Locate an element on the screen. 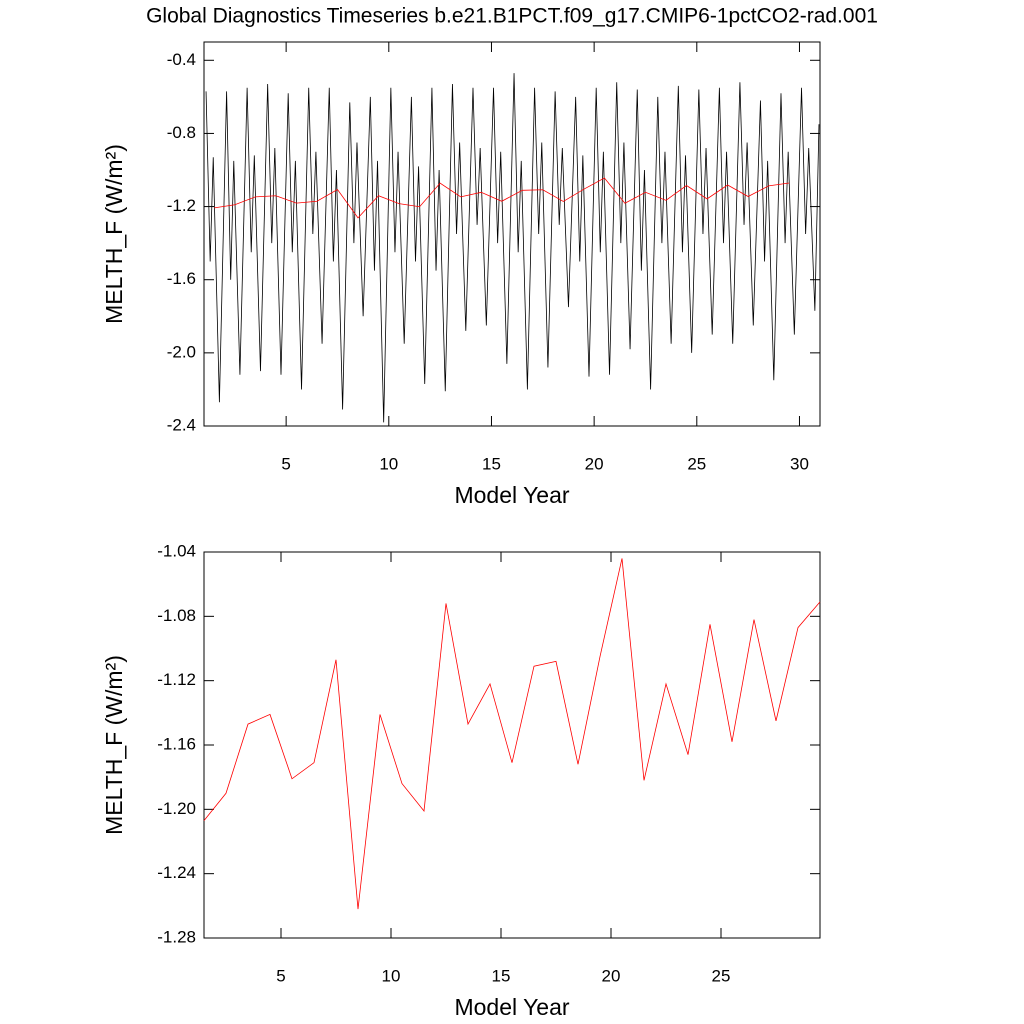 This screenshot has width=1024, height=1024. y-tick-label: -1.28 is located at coordinates (176, 936).